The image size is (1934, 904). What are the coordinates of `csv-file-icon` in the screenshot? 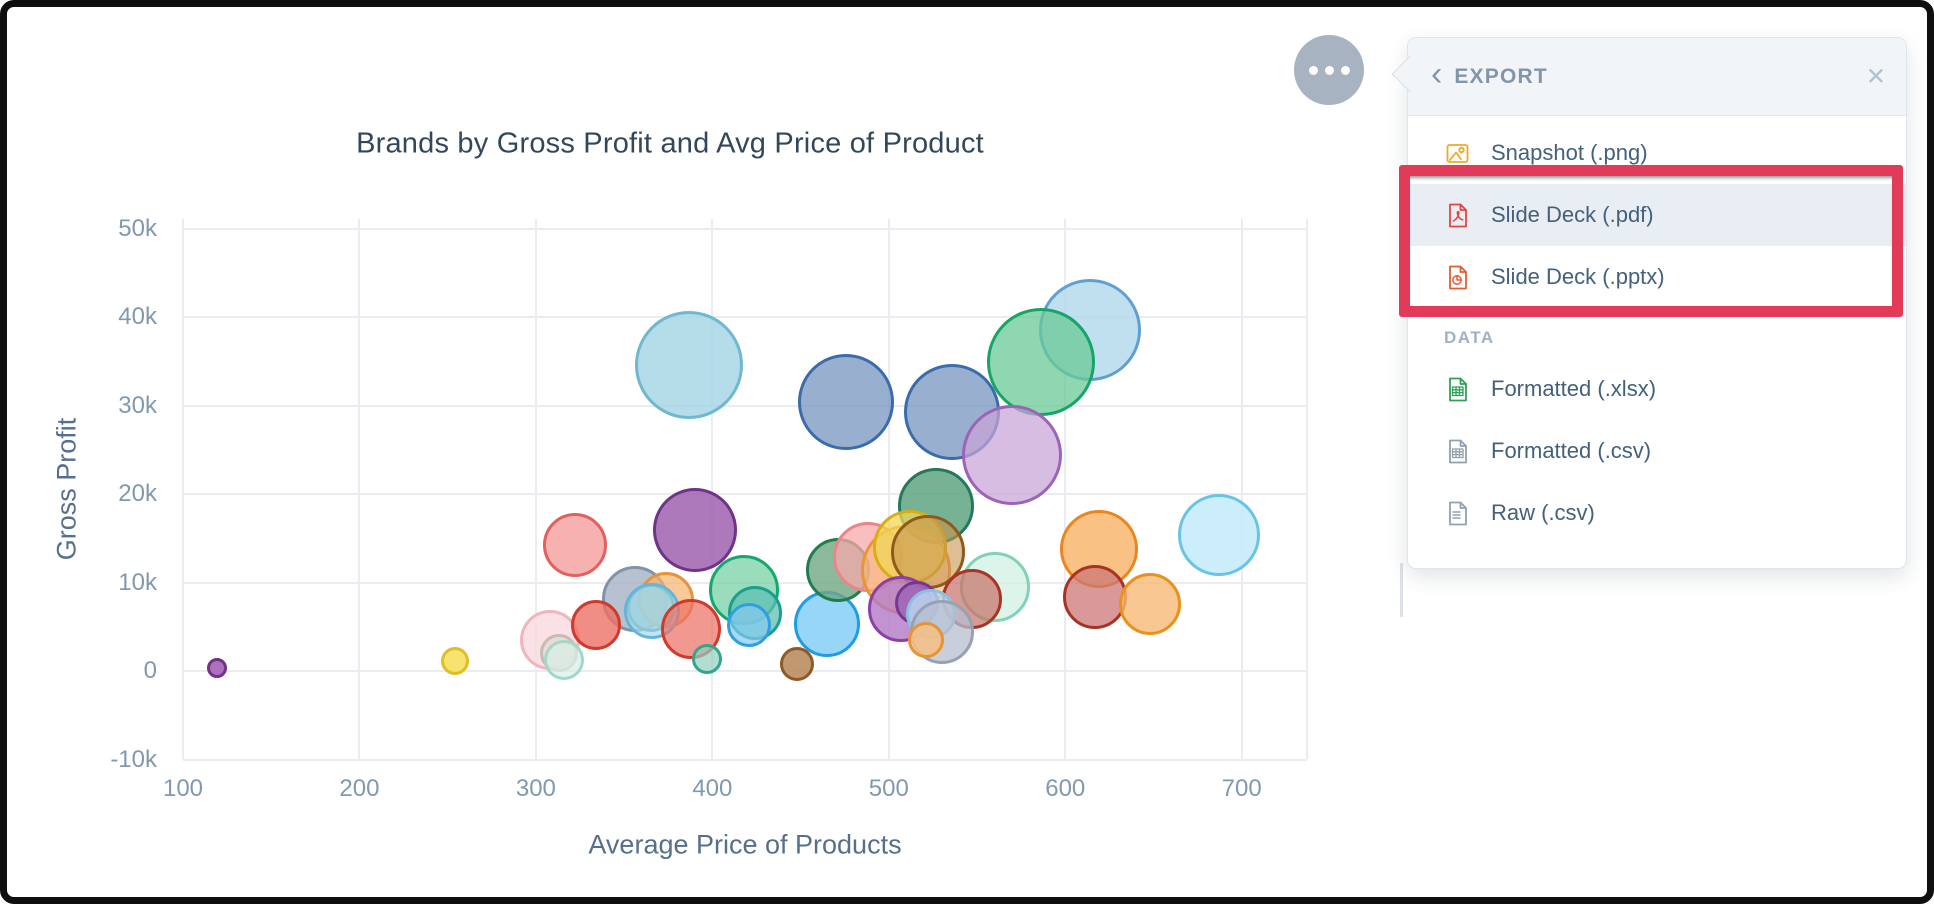 It's located at (1457, 451).